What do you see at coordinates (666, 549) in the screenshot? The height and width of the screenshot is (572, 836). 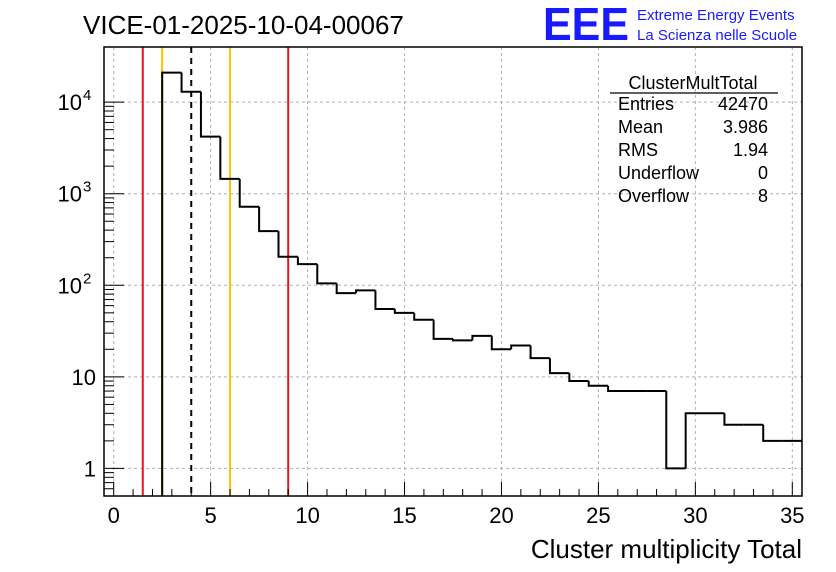 I see `x-axis-label: Cluster multiplicity Total` at bounding box center [666, 549].